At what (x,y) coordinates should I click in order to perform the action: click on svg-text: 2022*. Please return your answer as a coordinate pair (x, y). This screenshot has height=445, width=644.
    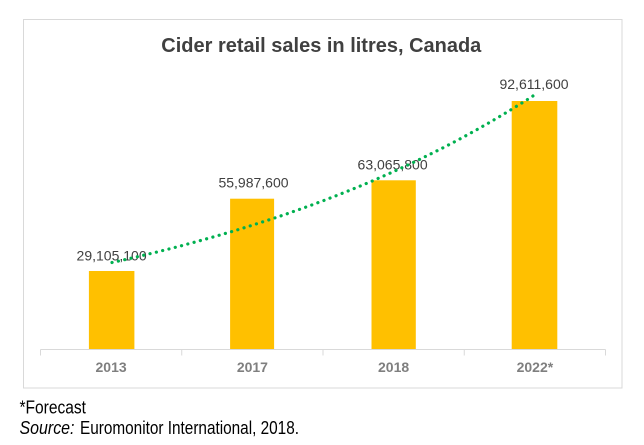
    Looking at the image, I should click on (535, 367).